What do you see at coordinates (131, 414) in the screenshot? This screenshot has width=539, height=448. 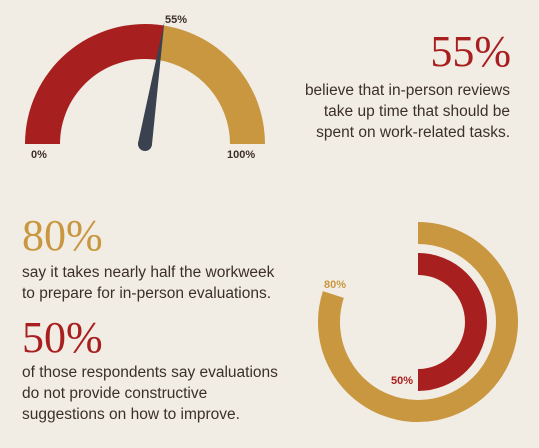 I see `stat3-line: suggestions on how to improve.` at bounding box center [131, 414].